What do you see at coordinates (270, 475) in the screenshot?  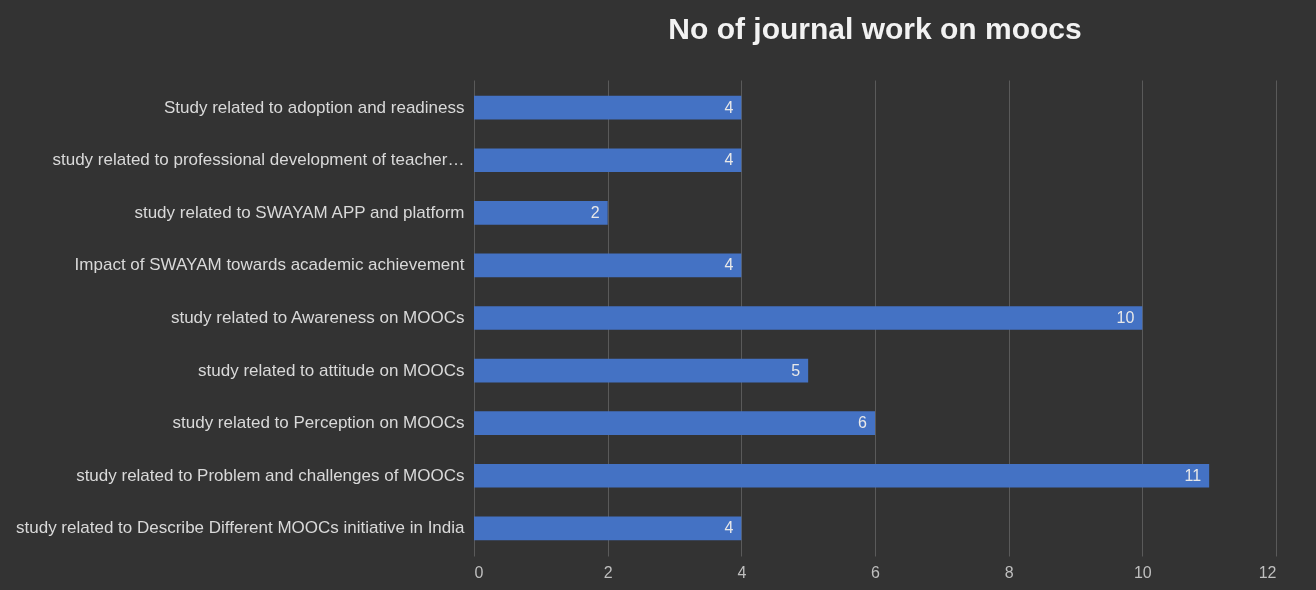 I see `y-tick-label: study related to Problem and challenges of MOOCs` at bounding box center [270, 475].